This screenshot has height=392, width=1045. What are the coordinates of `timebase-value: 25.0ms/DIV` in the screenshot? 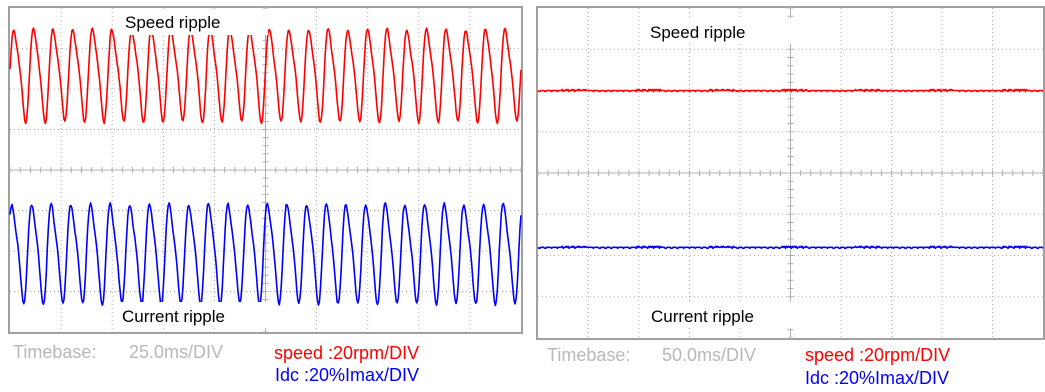 It's located at (176, 352).